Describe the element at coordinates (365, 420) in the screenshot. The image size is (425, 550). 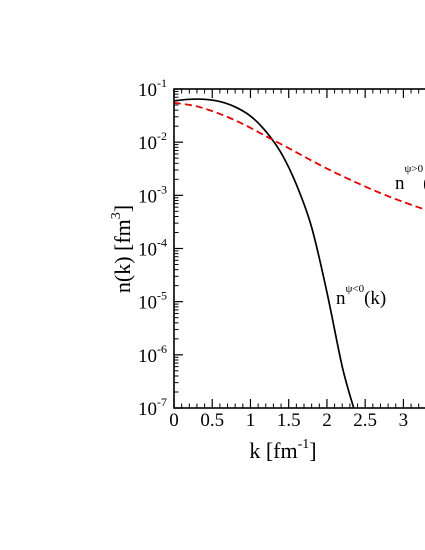
I see `x-tick-label: 2.5` at that location.